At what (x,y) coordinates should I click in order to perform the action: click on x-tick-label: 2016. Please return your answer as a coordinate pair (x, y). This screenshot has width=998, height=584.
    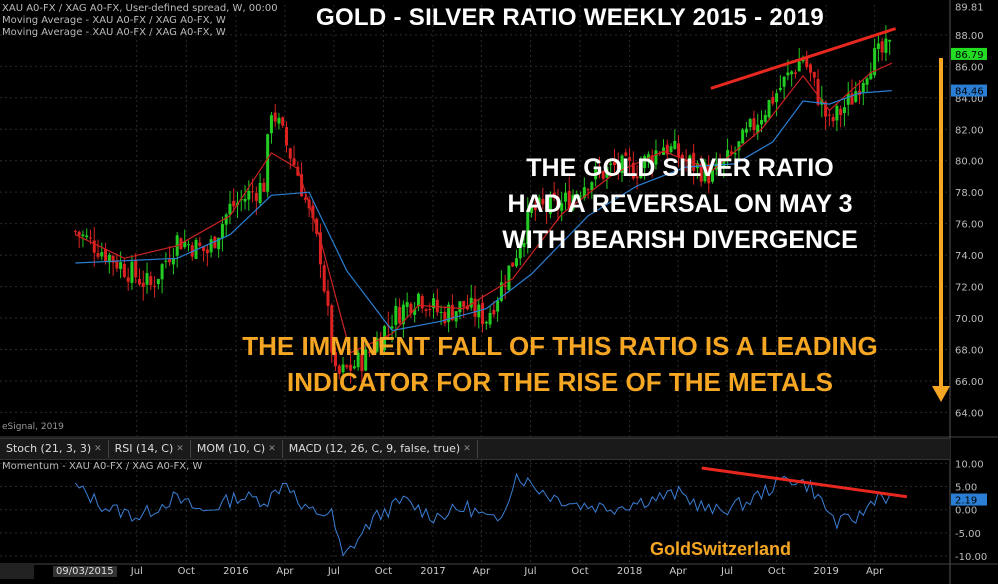
    Looking at the image, I should click on (236, 571).